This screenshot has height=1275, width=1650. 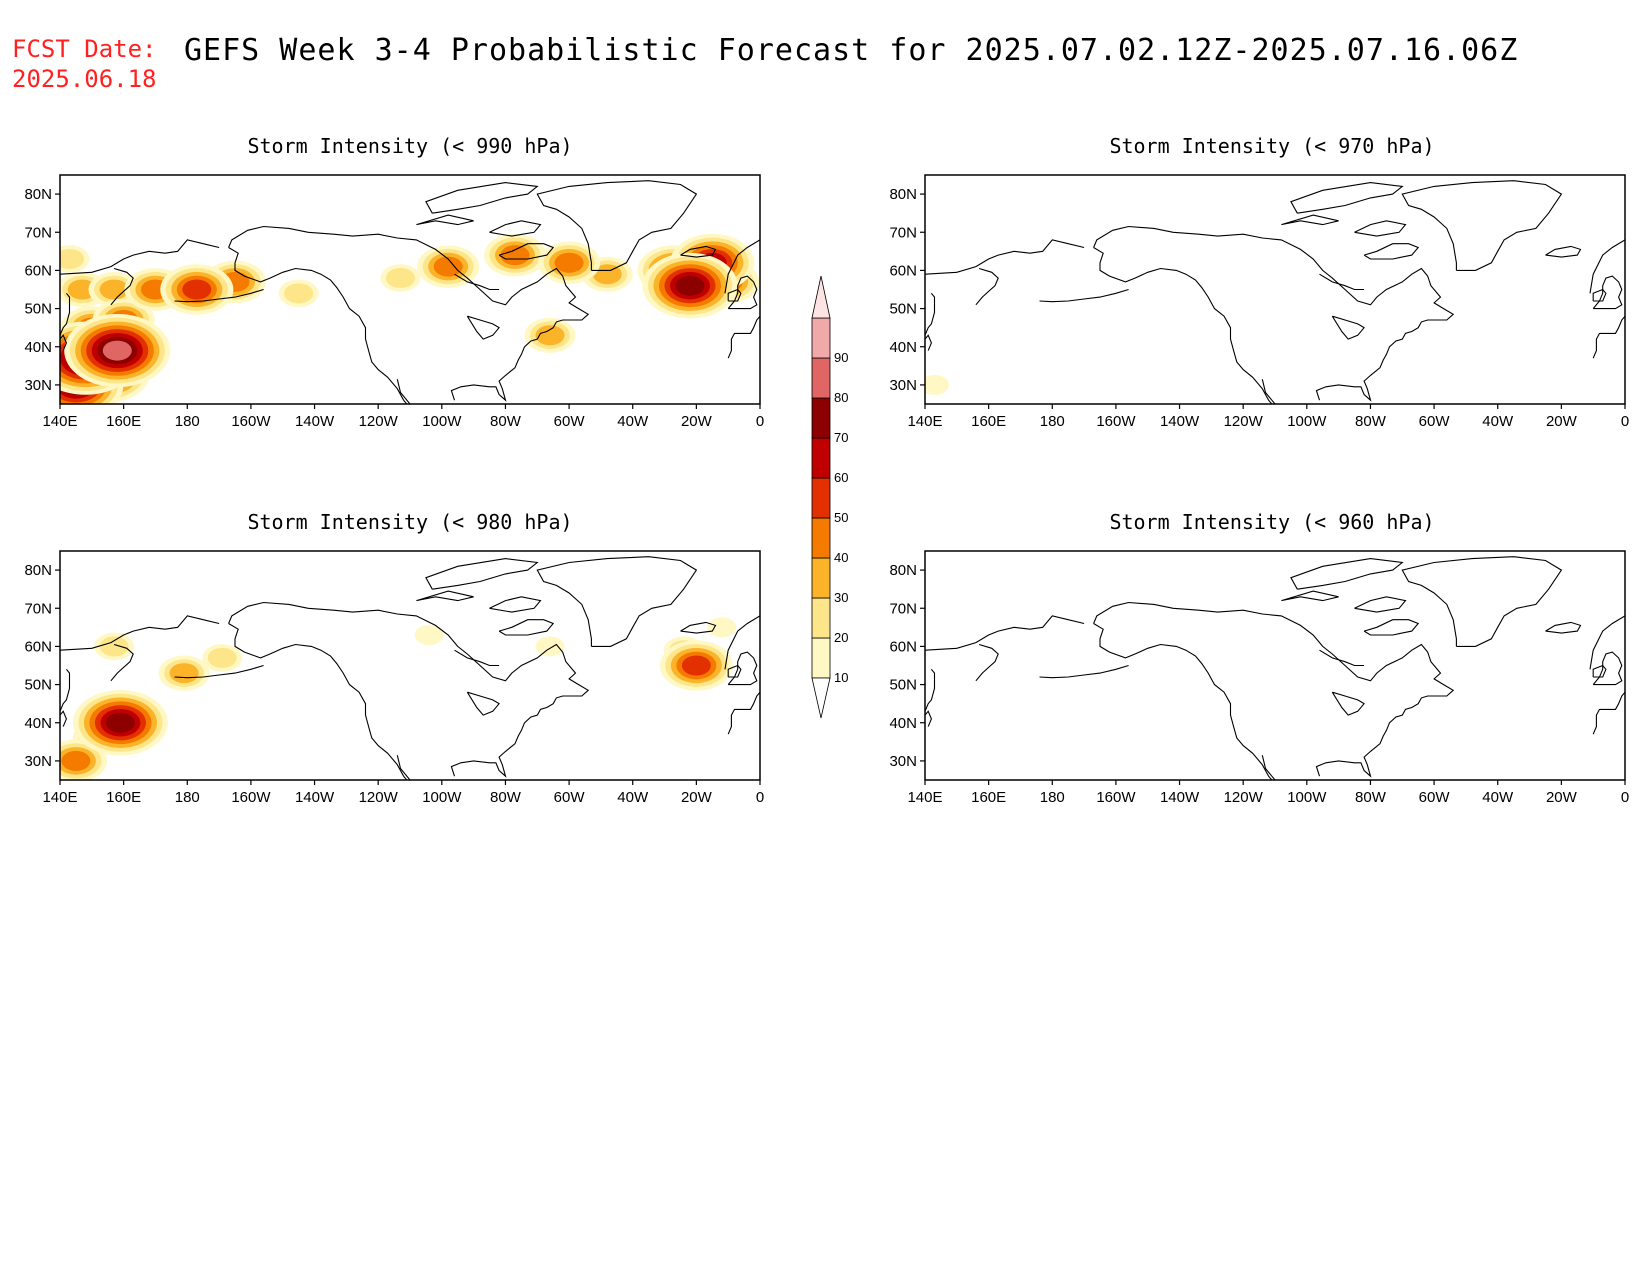 I want to click on colorbar-label: 10, so click(x=841, y=677).